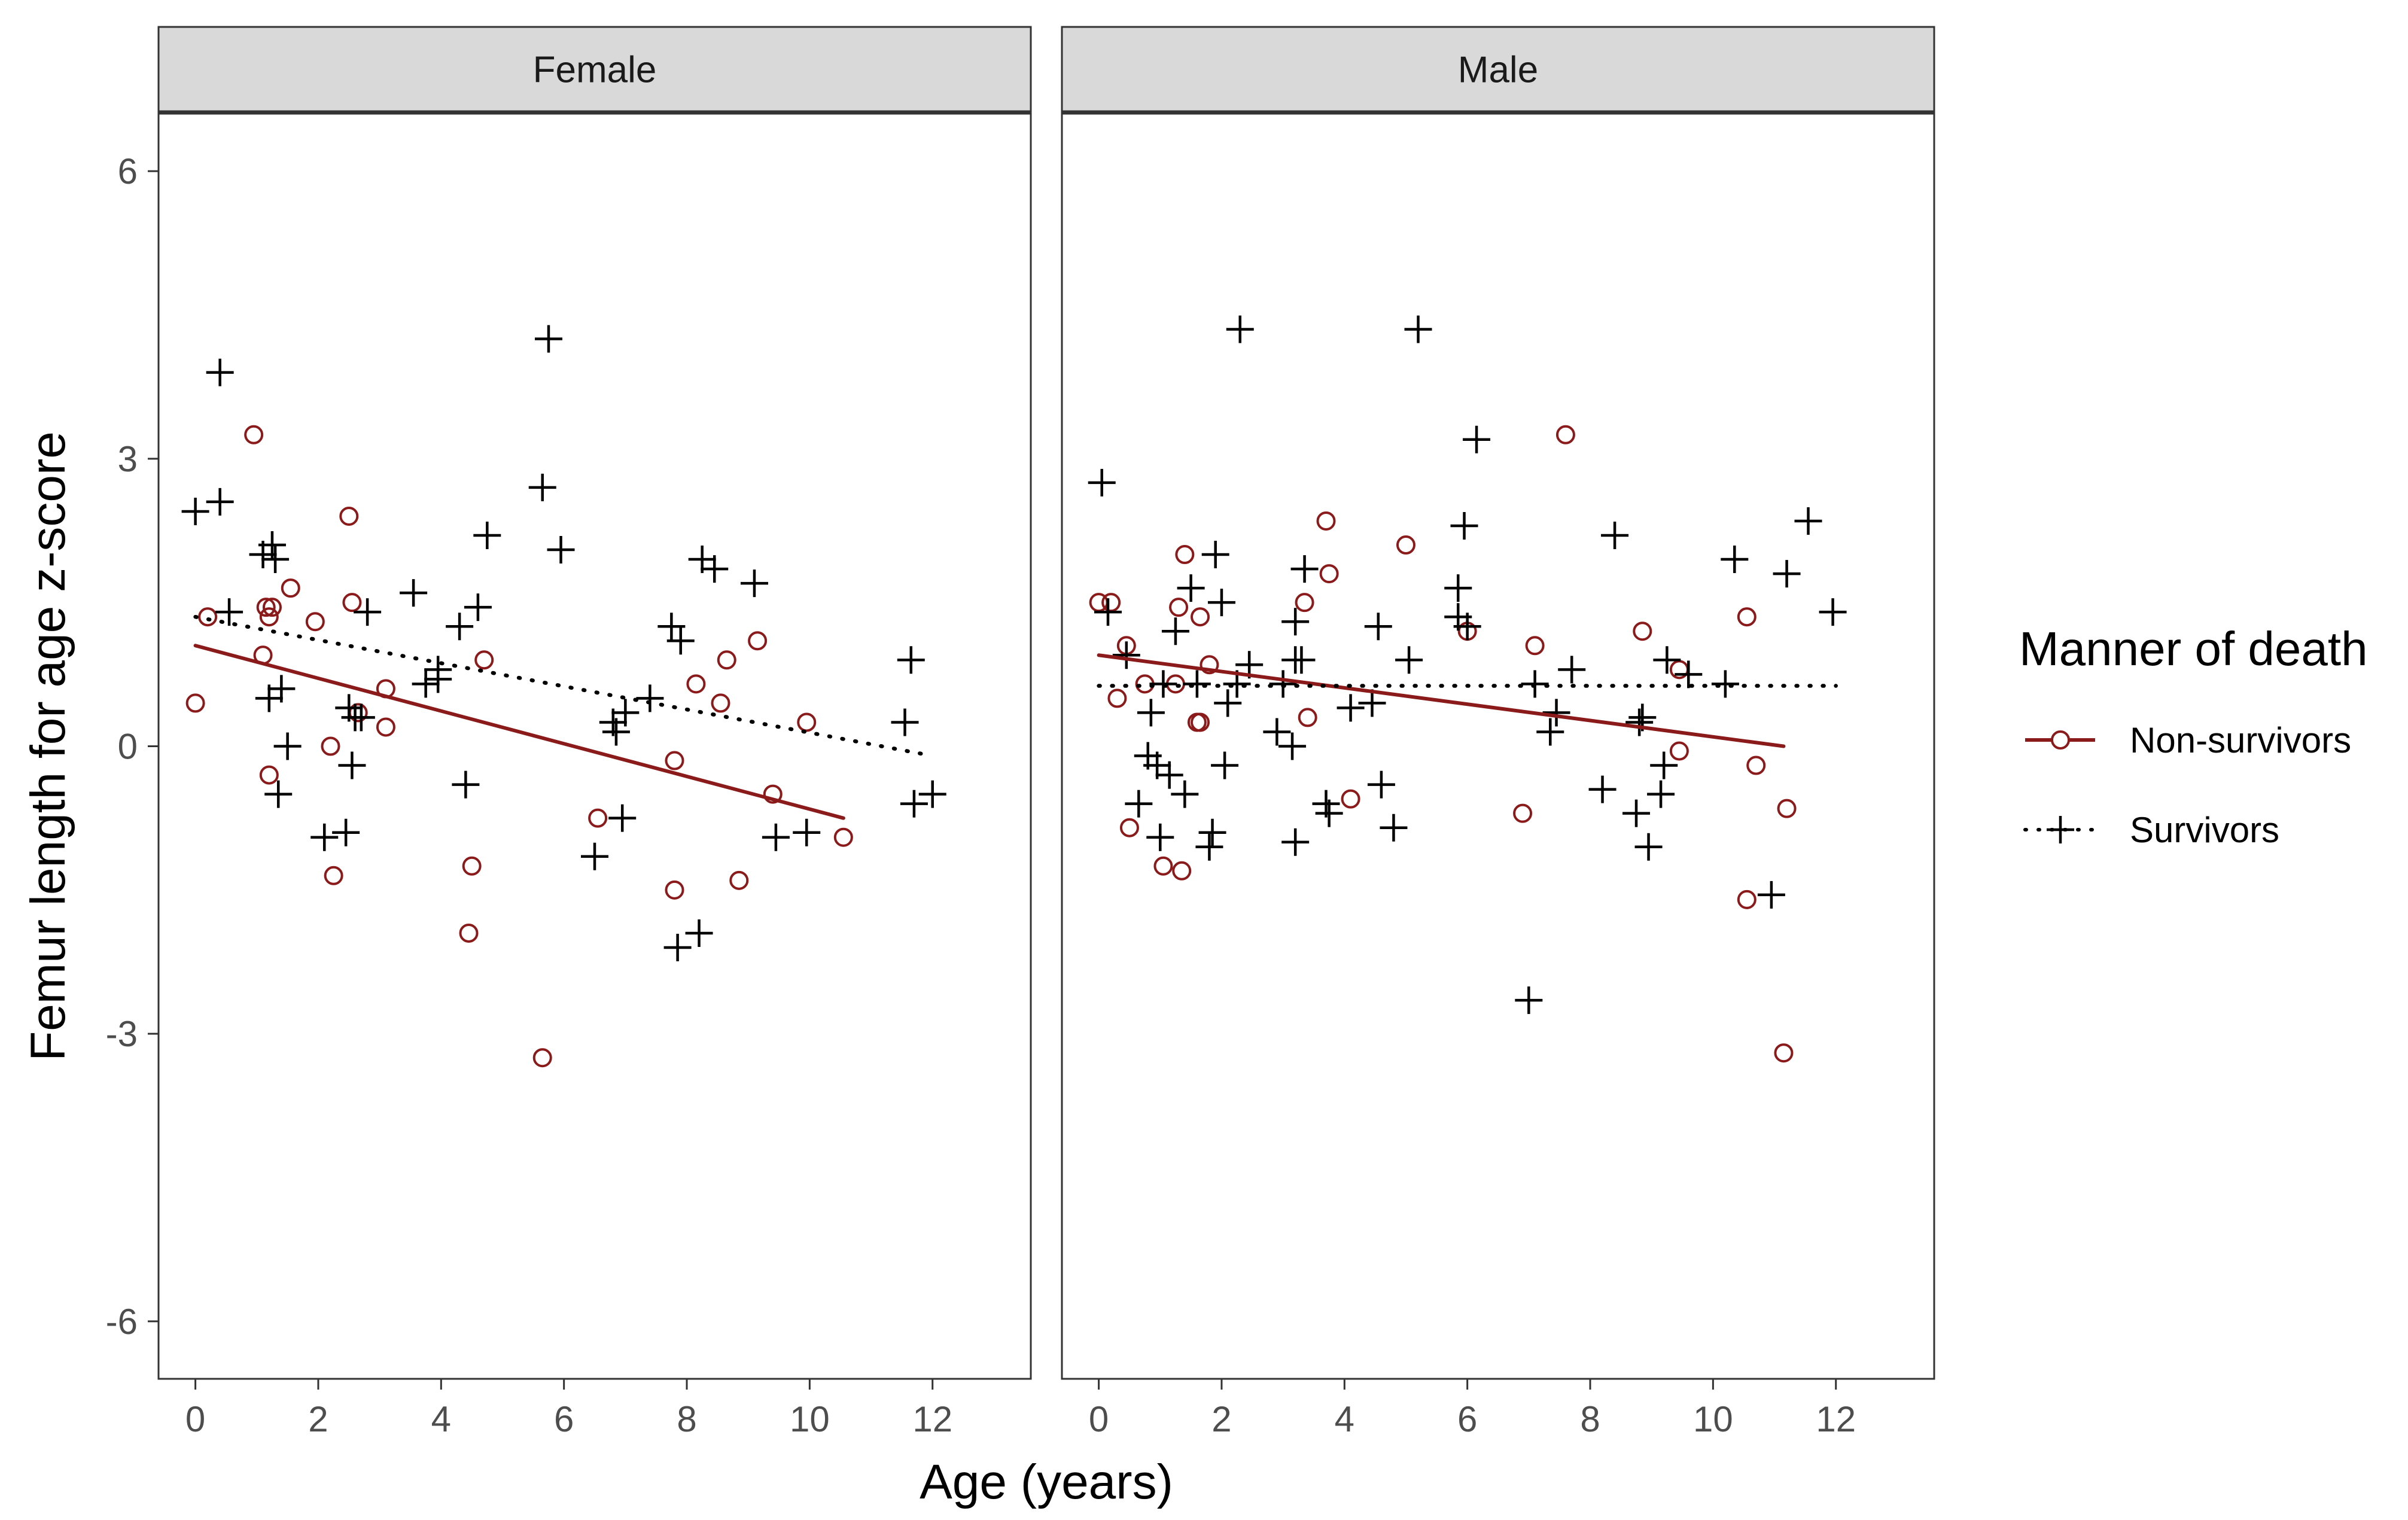 The width and height of the screenshot is (2408, 1520). What do you see at coordinates (1046, 1482) in the screenshot?
I see `x-axis-title: Age (years)` at bounding box center [1046, 1482].